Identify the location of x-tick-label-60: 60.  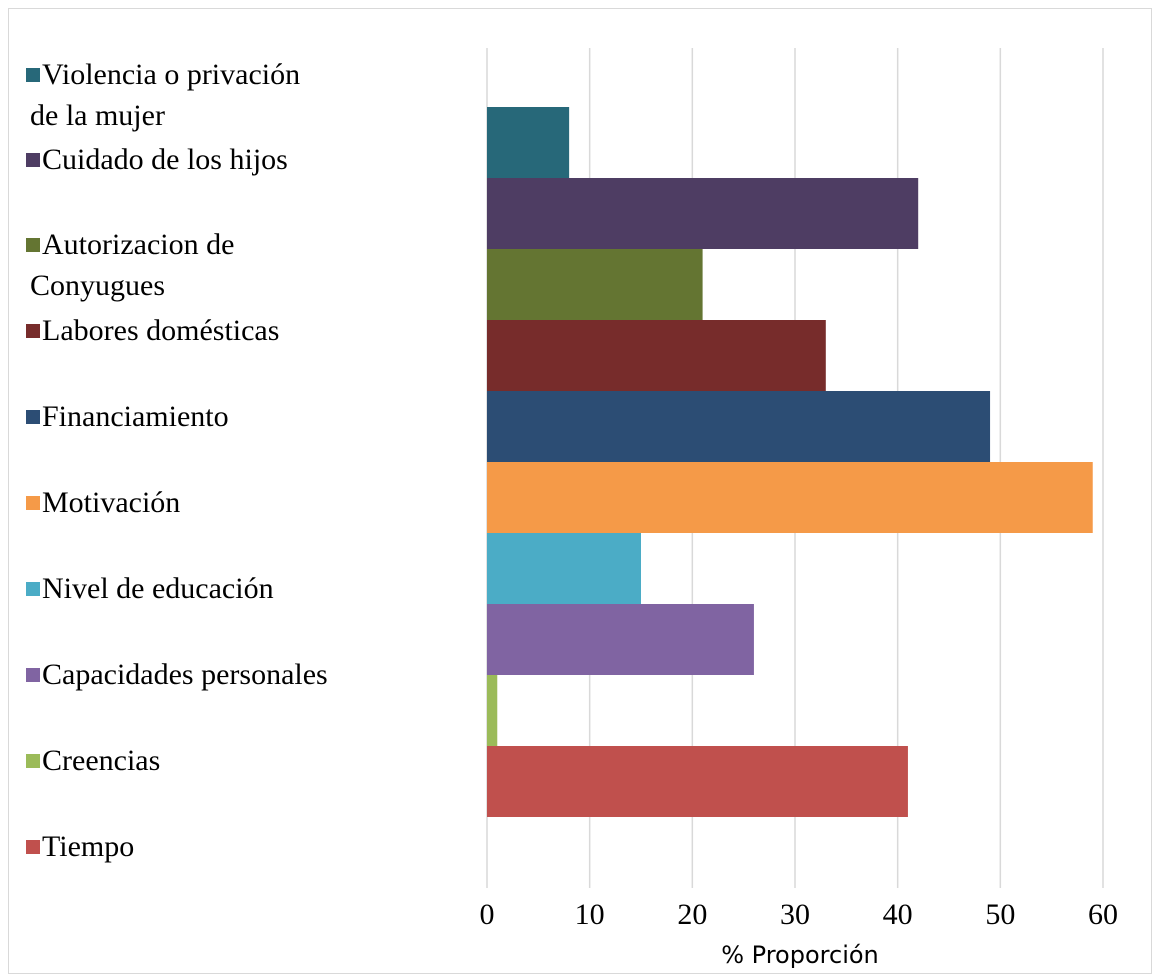
(1103, 914).